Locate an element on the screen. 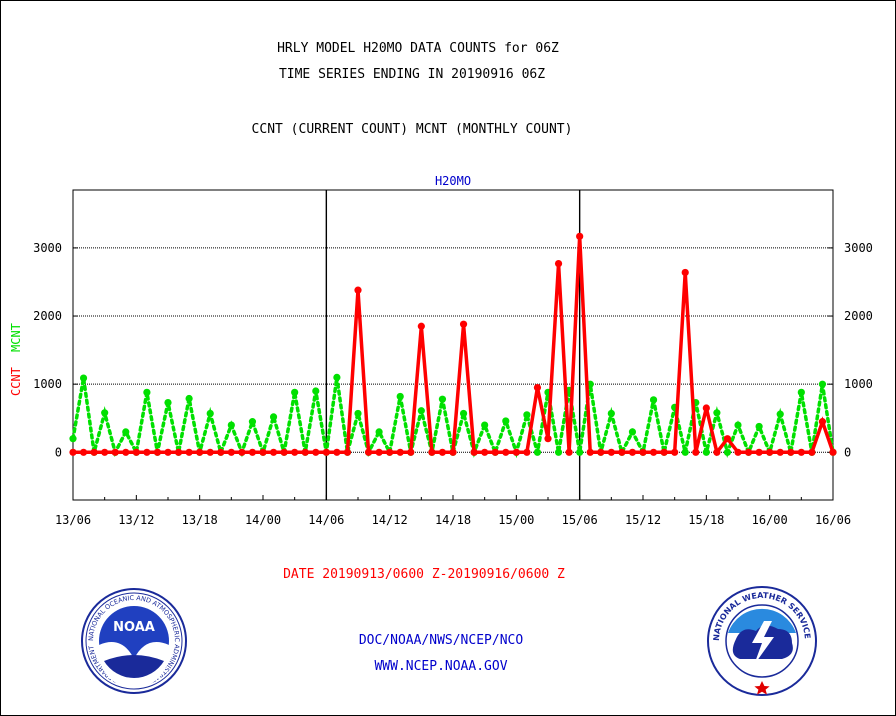  x-tick-label: 13/18 is located at coordinates (200, 520).